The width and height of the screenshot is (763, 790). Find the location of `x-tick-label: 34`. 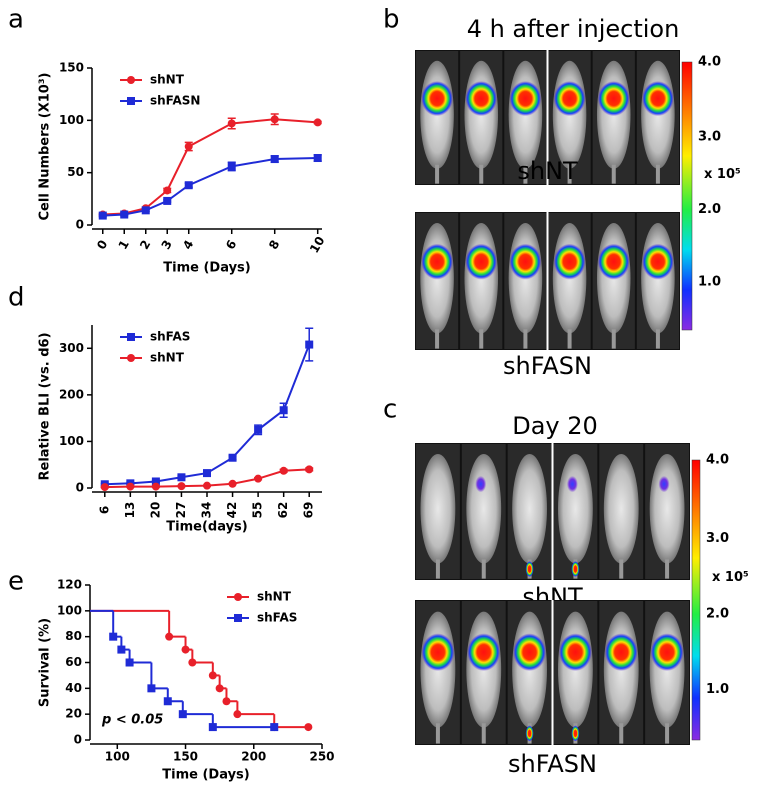

x-tick-label: 34 is located at coordinates (207, 510).